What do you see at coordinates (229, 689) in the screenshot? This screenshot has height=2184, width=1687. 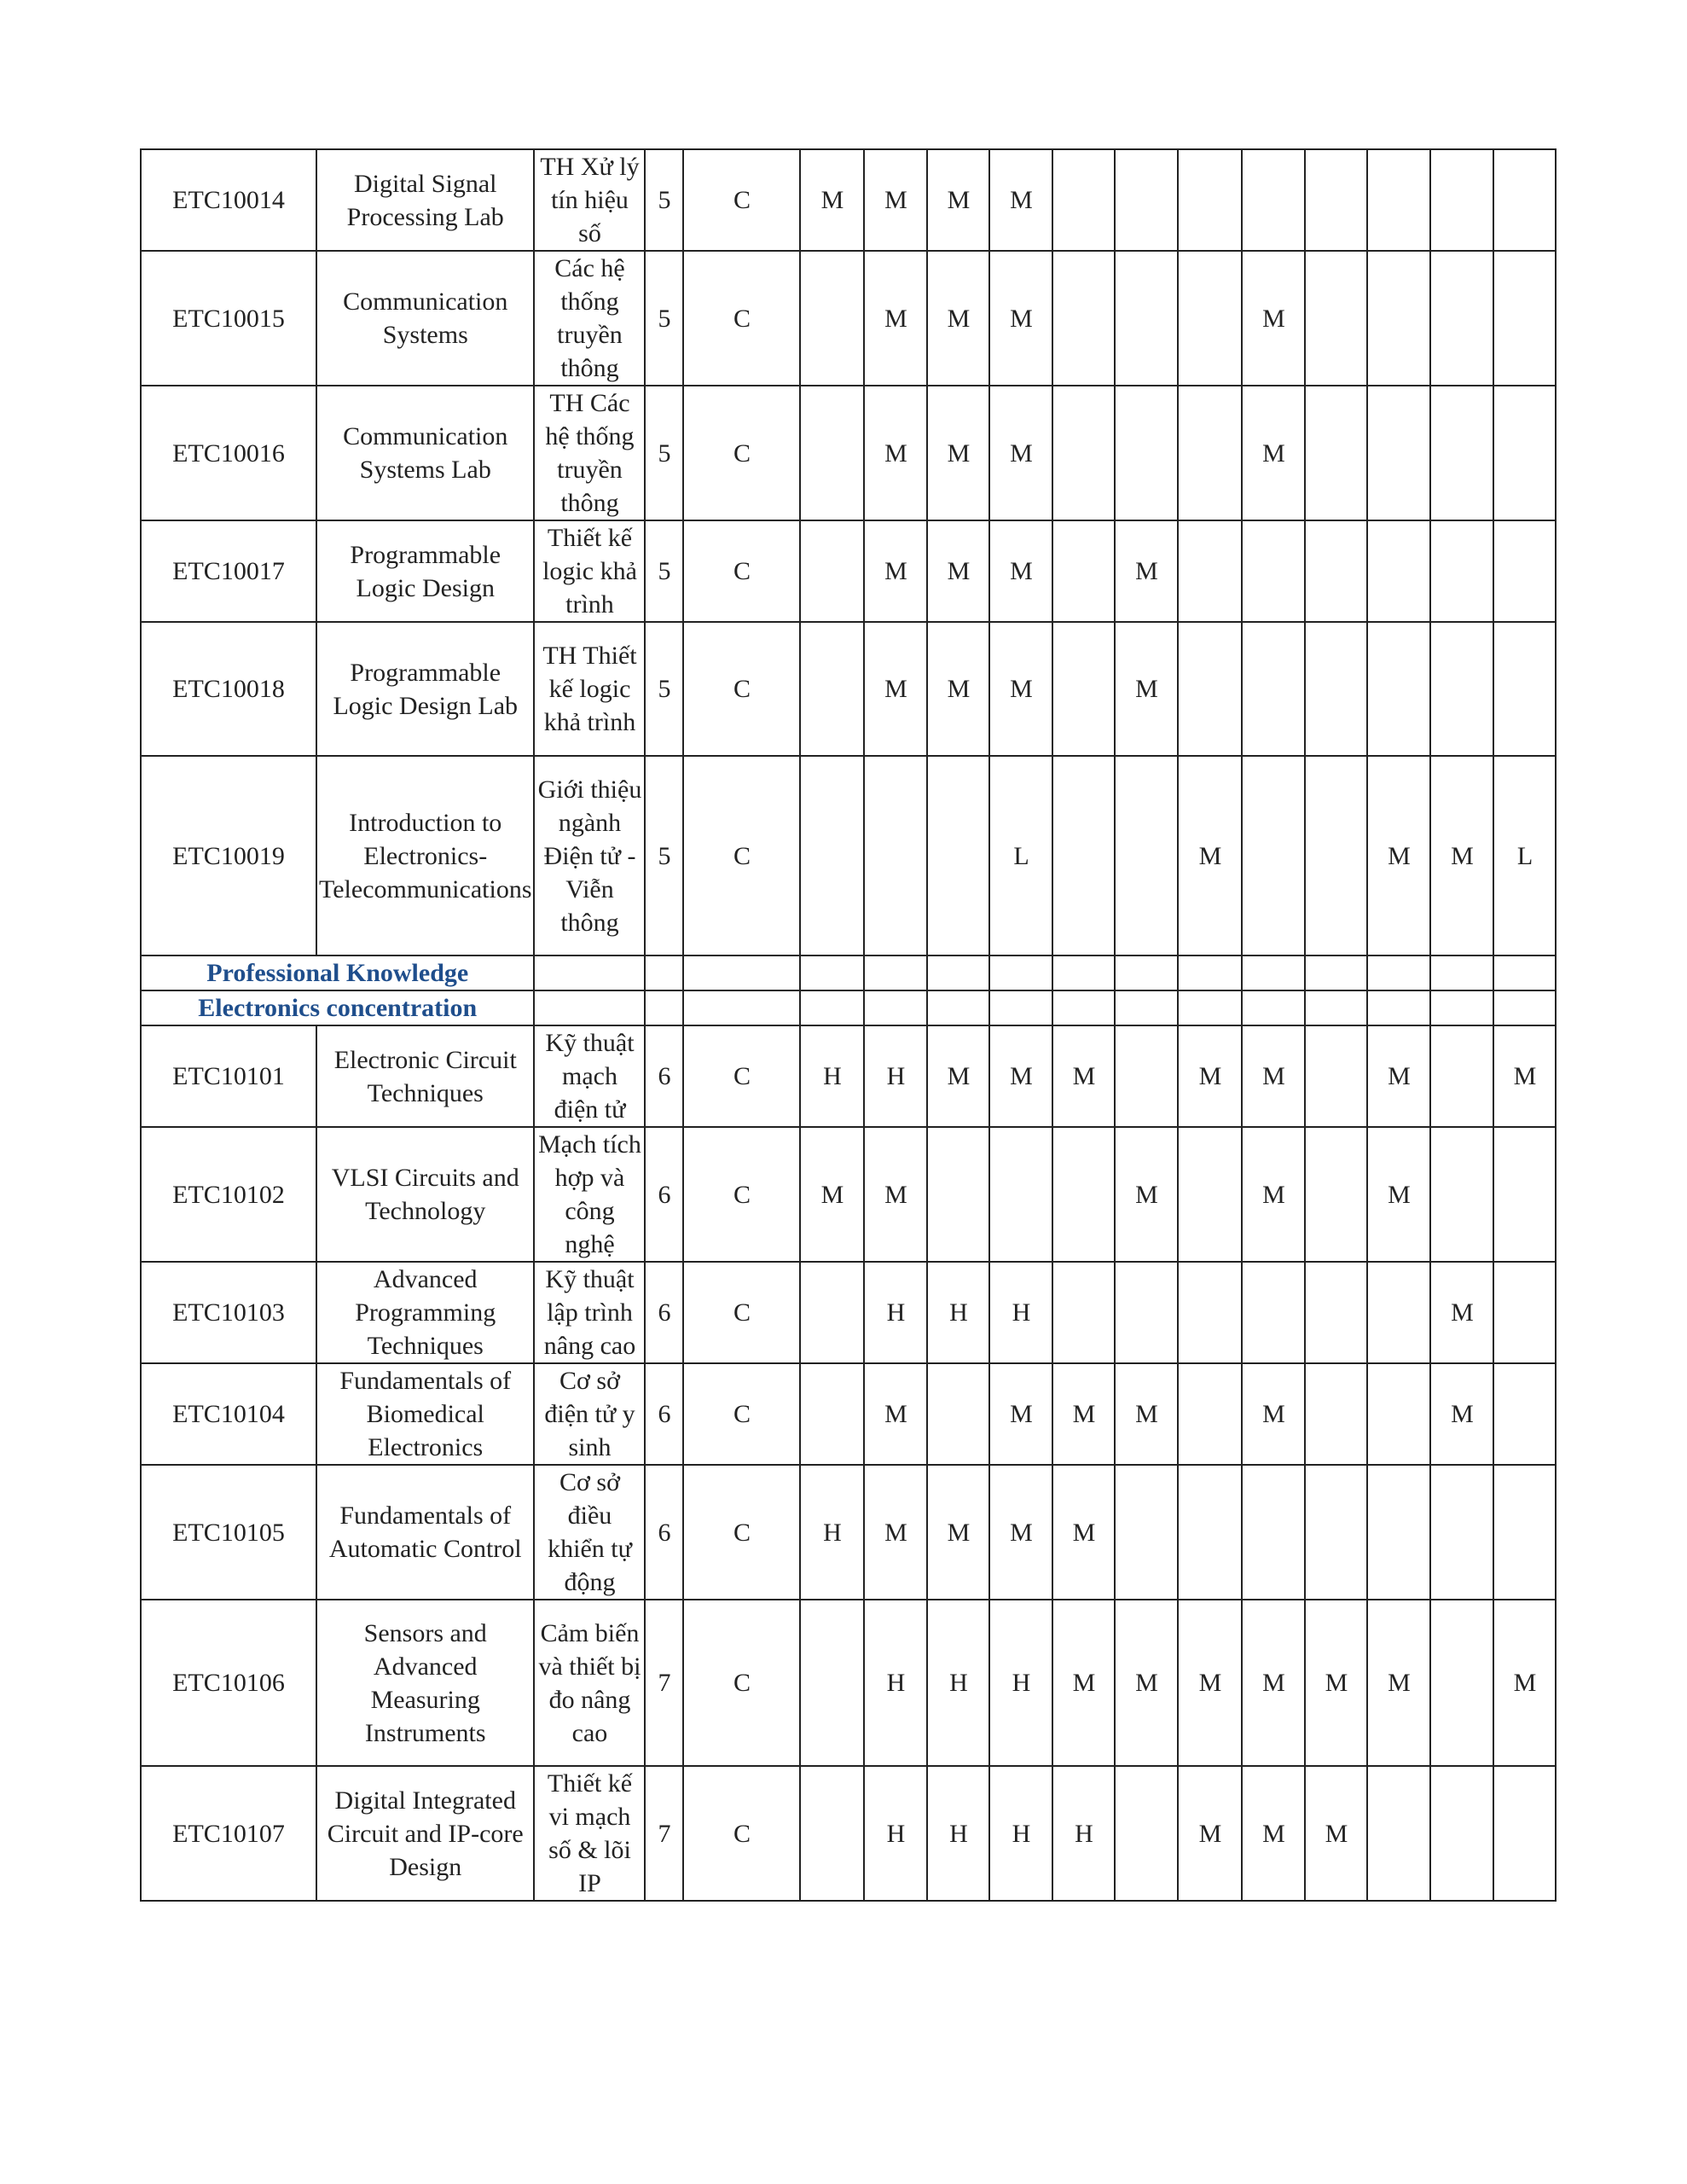 I see `course-code: ETC10018` at bounding box center [229, 689].